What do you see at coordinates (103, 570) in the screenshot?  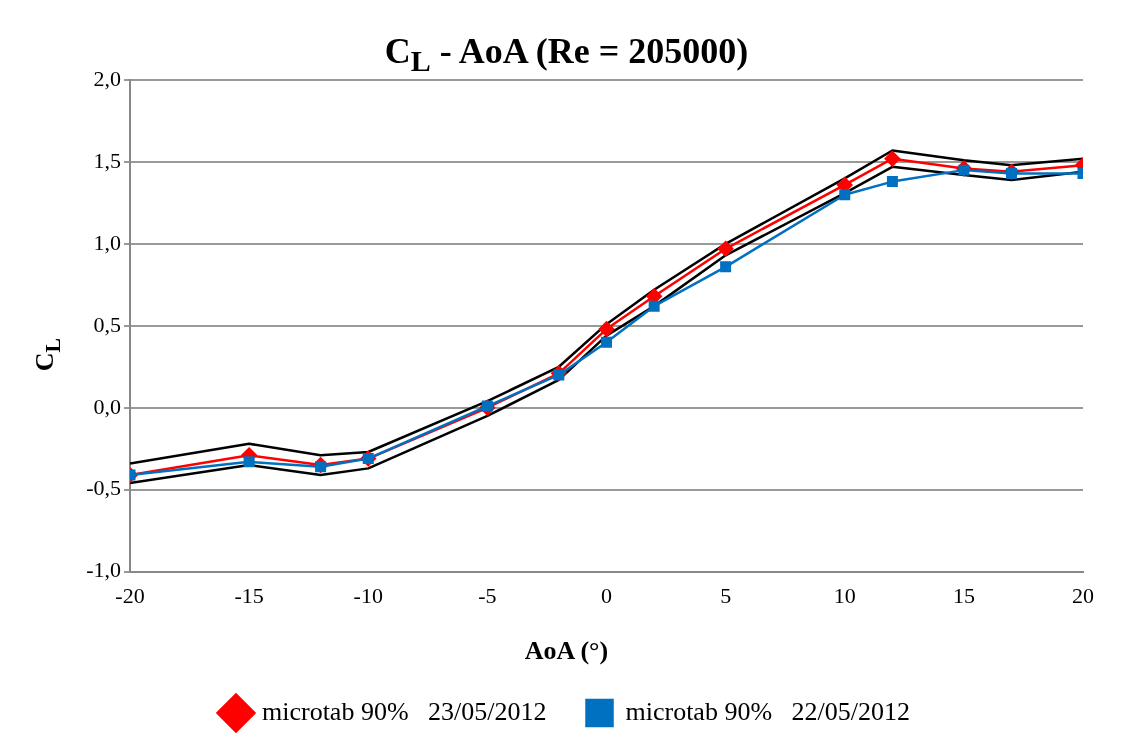 I see `y-tick-label: -1,0` at bounding box center [103, 570].